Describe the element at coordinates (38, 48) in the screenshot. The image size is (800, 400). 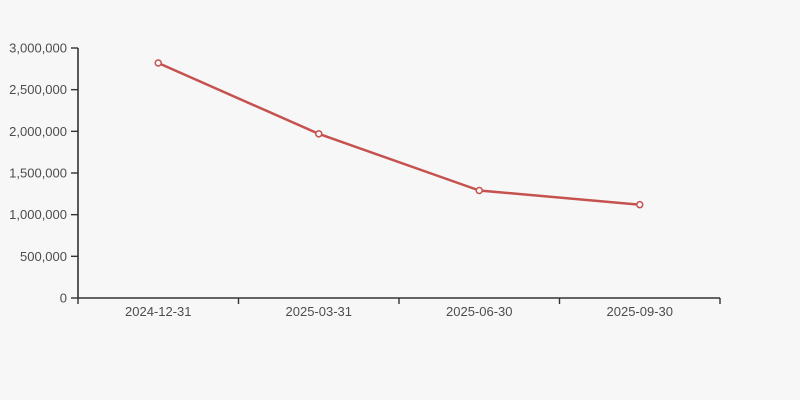
I see `y-axis-tick-label: 3,000,000` at that location.